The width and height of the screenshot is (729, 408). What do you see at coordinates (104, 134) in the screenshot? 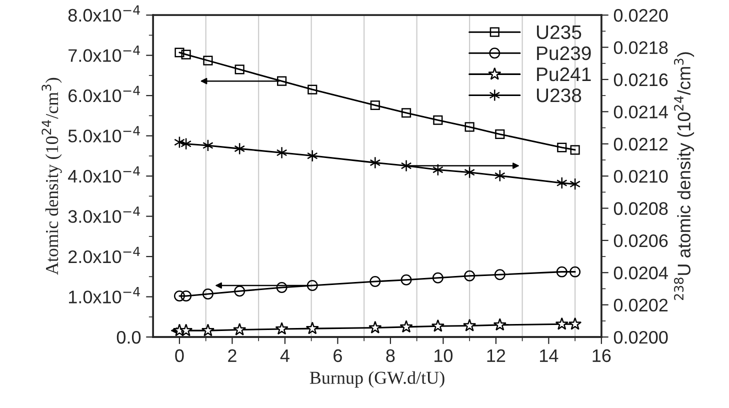
I see `y-tick-label: 5.0x10$^{−4}$` at bounding box center [104, 134].